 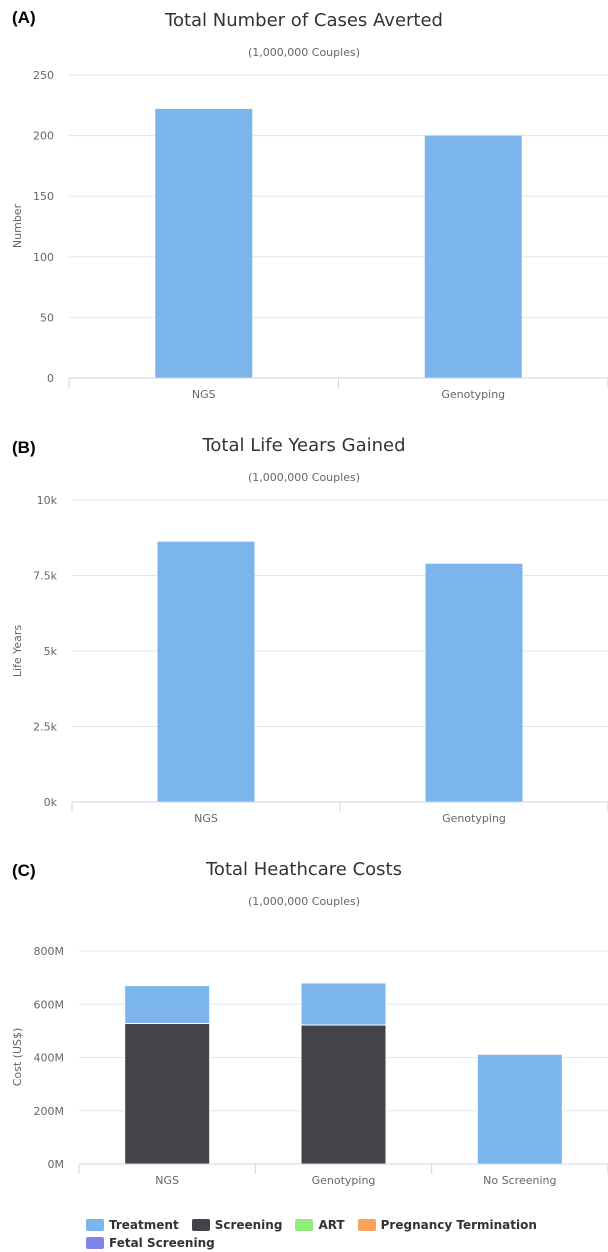 What do you see at coordinates (24, 870) in the screenshot?
I see `panel-label-c: (C)` at bounding box center [24, 870].